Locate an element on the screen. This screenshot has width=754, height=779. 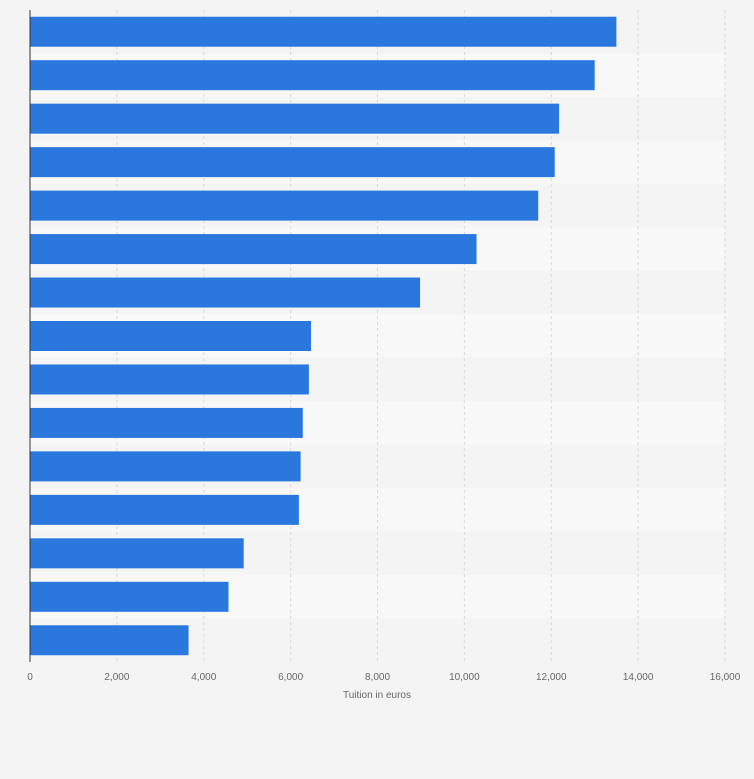
x-tick-label: 8,000 is located at coordinates (377, 677).